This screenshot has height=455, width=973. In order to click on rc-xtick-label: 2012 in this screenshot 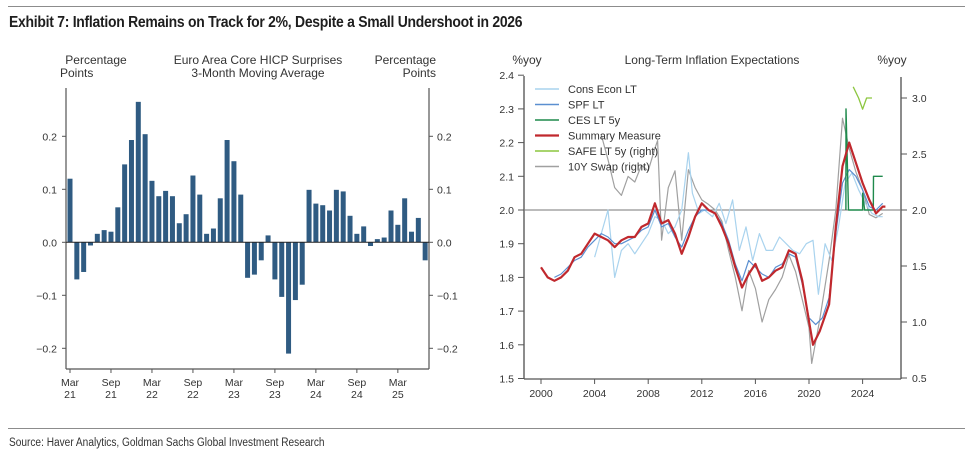, I will do `click(702, 394)`.